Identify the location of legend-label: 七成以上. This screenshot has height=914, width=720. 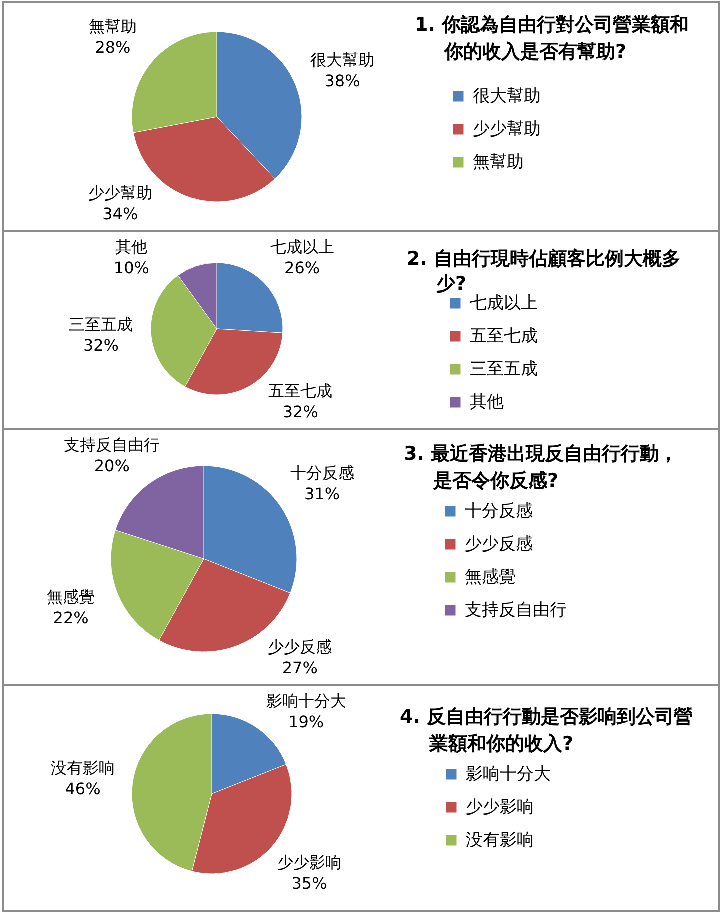
(504, 304).